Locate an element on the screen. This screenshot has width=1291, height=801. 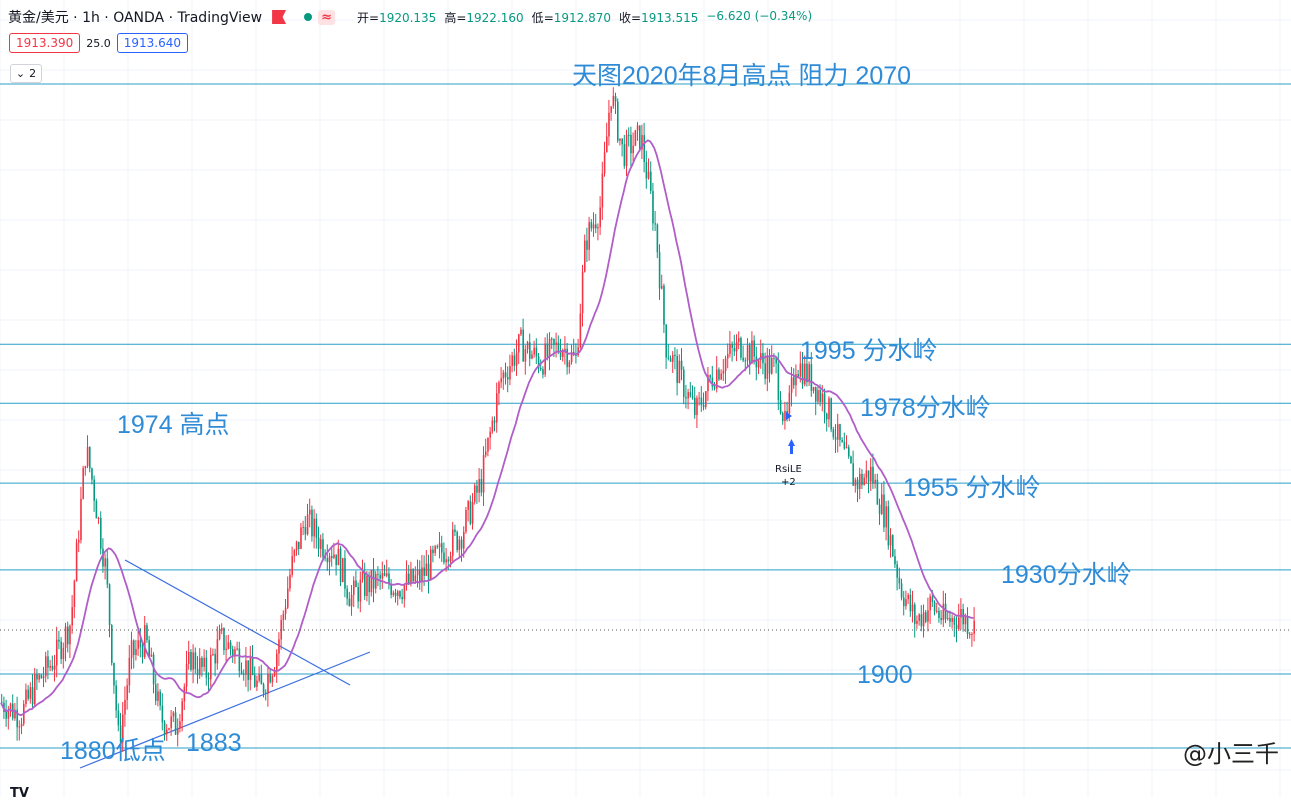
tradingview-logo-icon: TV is located at coordinates (19, 793).